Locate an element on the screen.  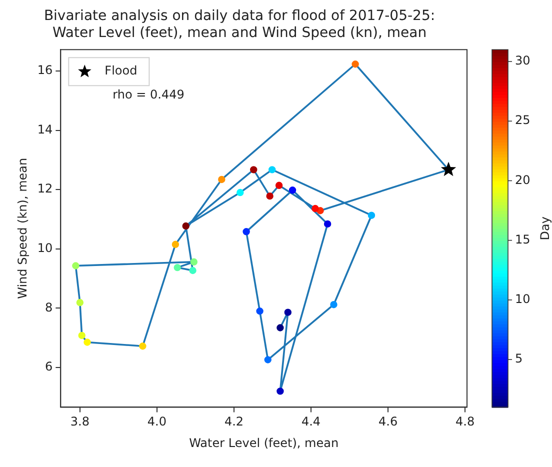
color-bar-label: 15 is located at coordinates (522, 239).